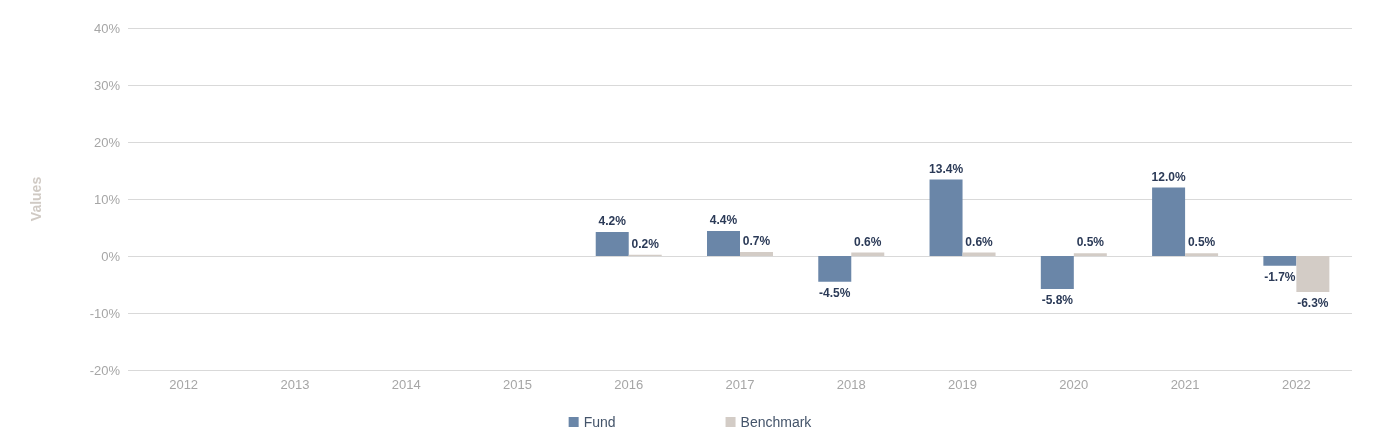 This screenshot has height=442, width=1380. I want to click on legend-label: Fund, so click(599, 422).